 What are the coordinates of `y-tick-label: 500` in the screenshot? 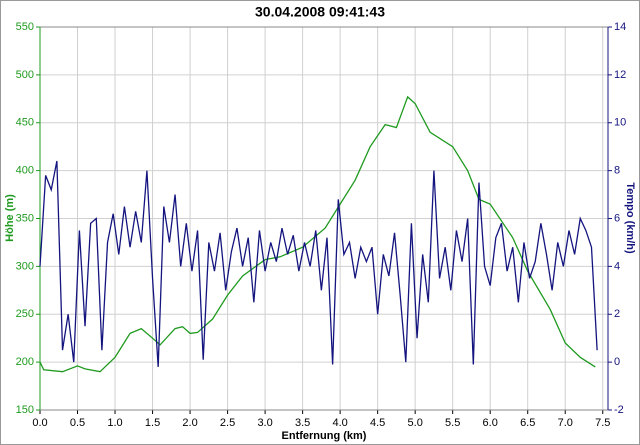 It's located at (25, 75).